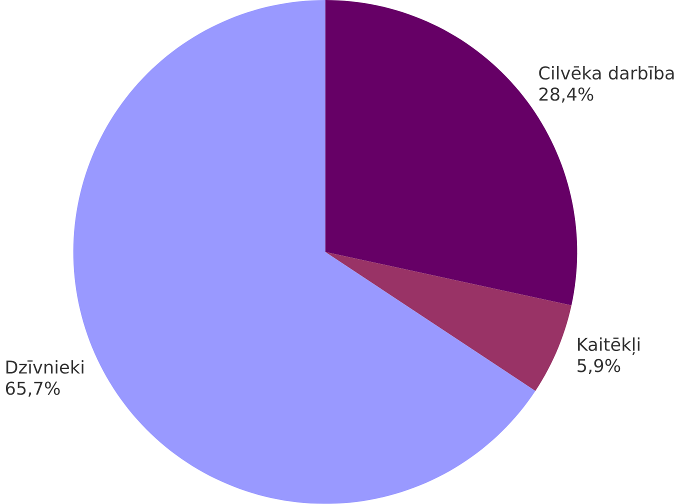  Describe the element at coordinates (45, 367) in the screenshot. I see `slice-label: Dzīvnieki` at that location.